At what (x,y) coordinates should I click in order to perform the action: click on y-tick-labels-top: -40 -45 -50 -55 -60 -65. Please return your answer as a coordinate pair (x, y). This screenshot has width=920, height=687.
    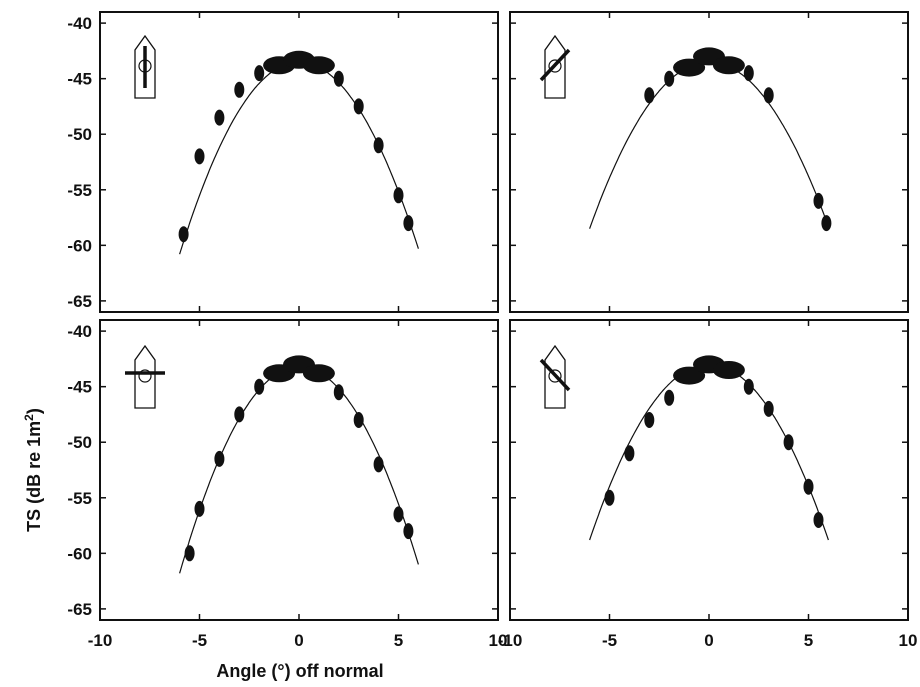
    Looking at the image, I should click on (79, 162).